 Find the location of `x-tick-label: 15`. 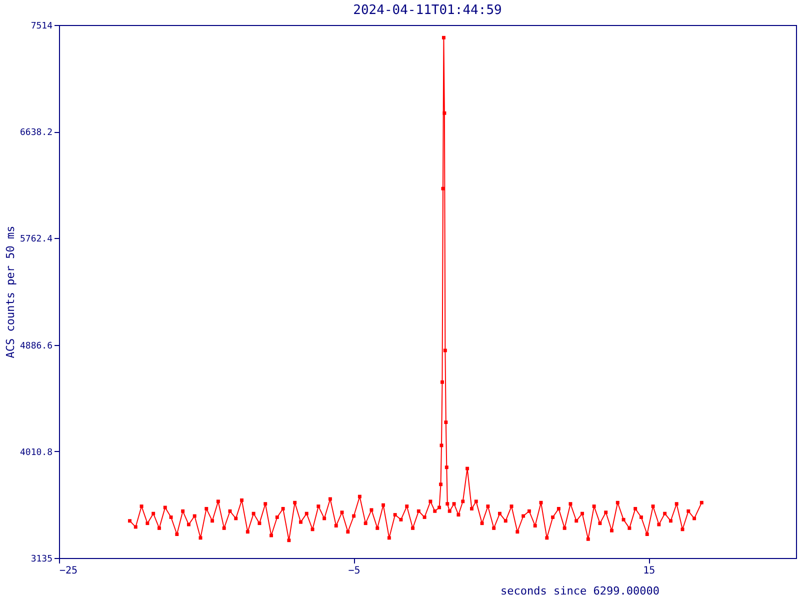

x-tick-label: 15 is located at coordinates (649, 571).